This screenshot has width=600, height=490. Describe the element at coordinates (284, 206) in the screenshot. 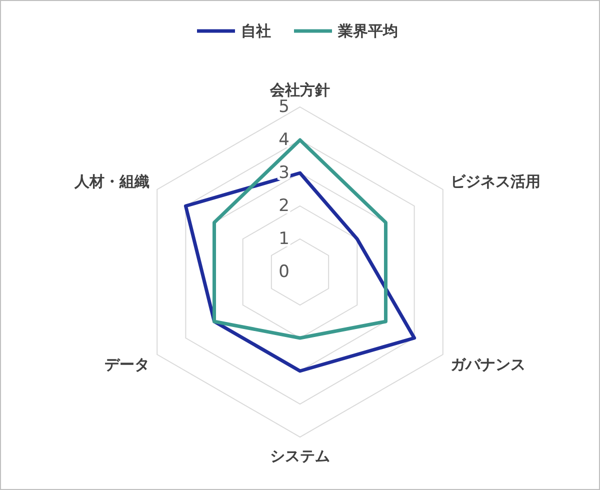

I see `y-tick-label: 2` at that location.